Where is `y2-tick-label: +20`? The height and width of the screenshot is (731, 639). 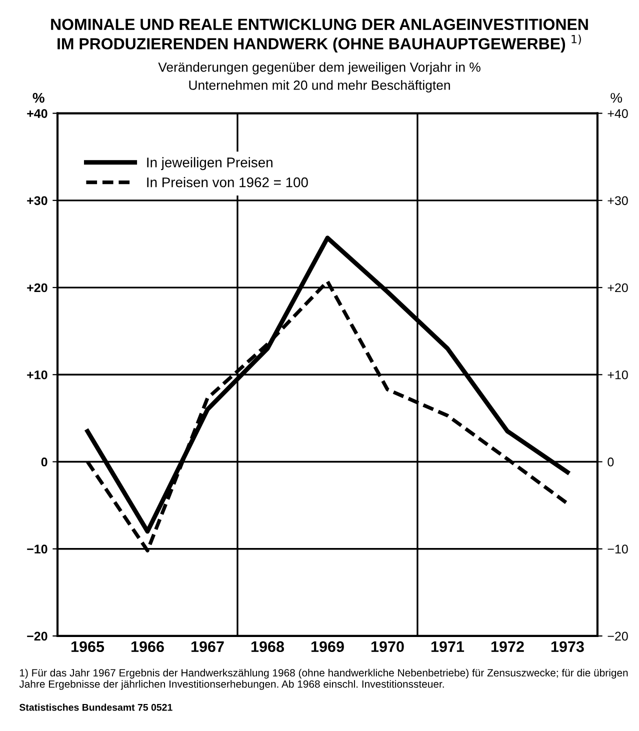 y2-tick-label: +20 is located at coordinates (618, 287).